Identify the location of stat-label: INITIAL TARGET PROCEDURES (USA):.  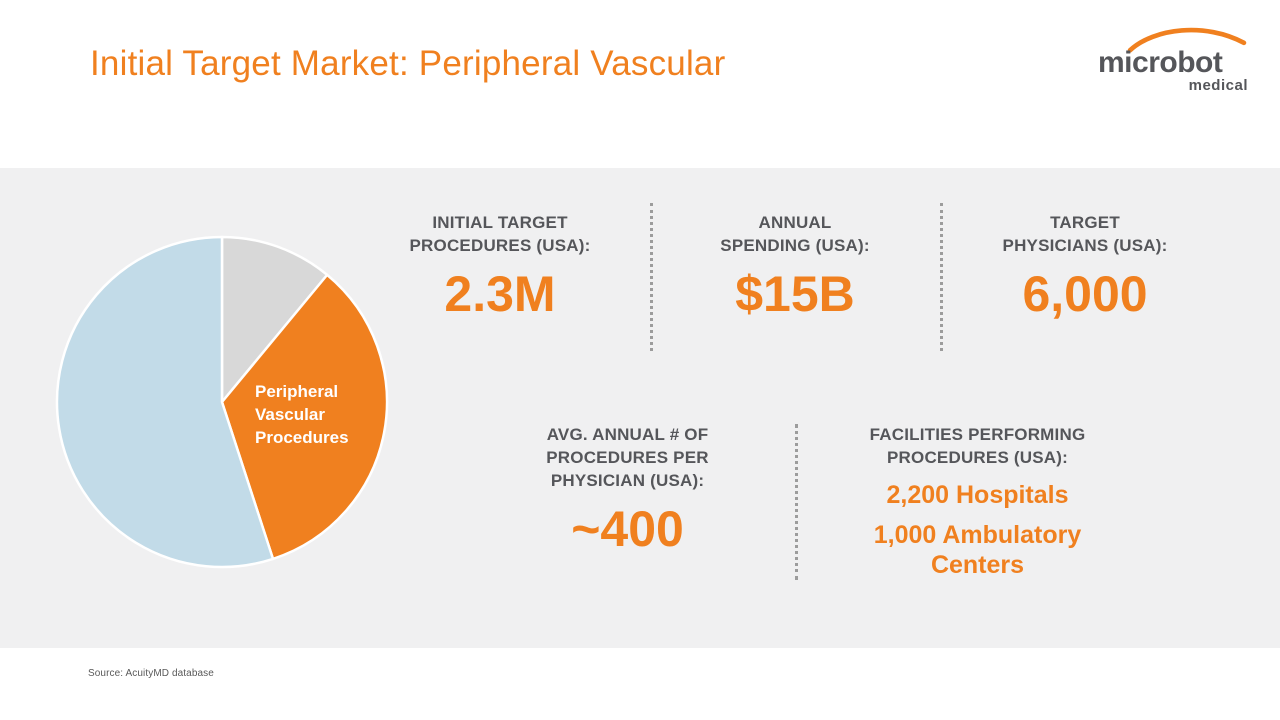
(500, 234).